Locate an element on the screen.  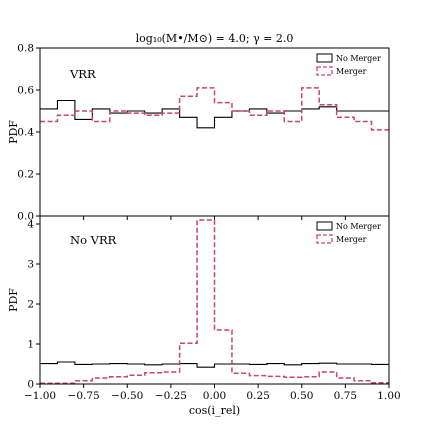
y-tick-label: 1 is located at coordinates (30, 345).